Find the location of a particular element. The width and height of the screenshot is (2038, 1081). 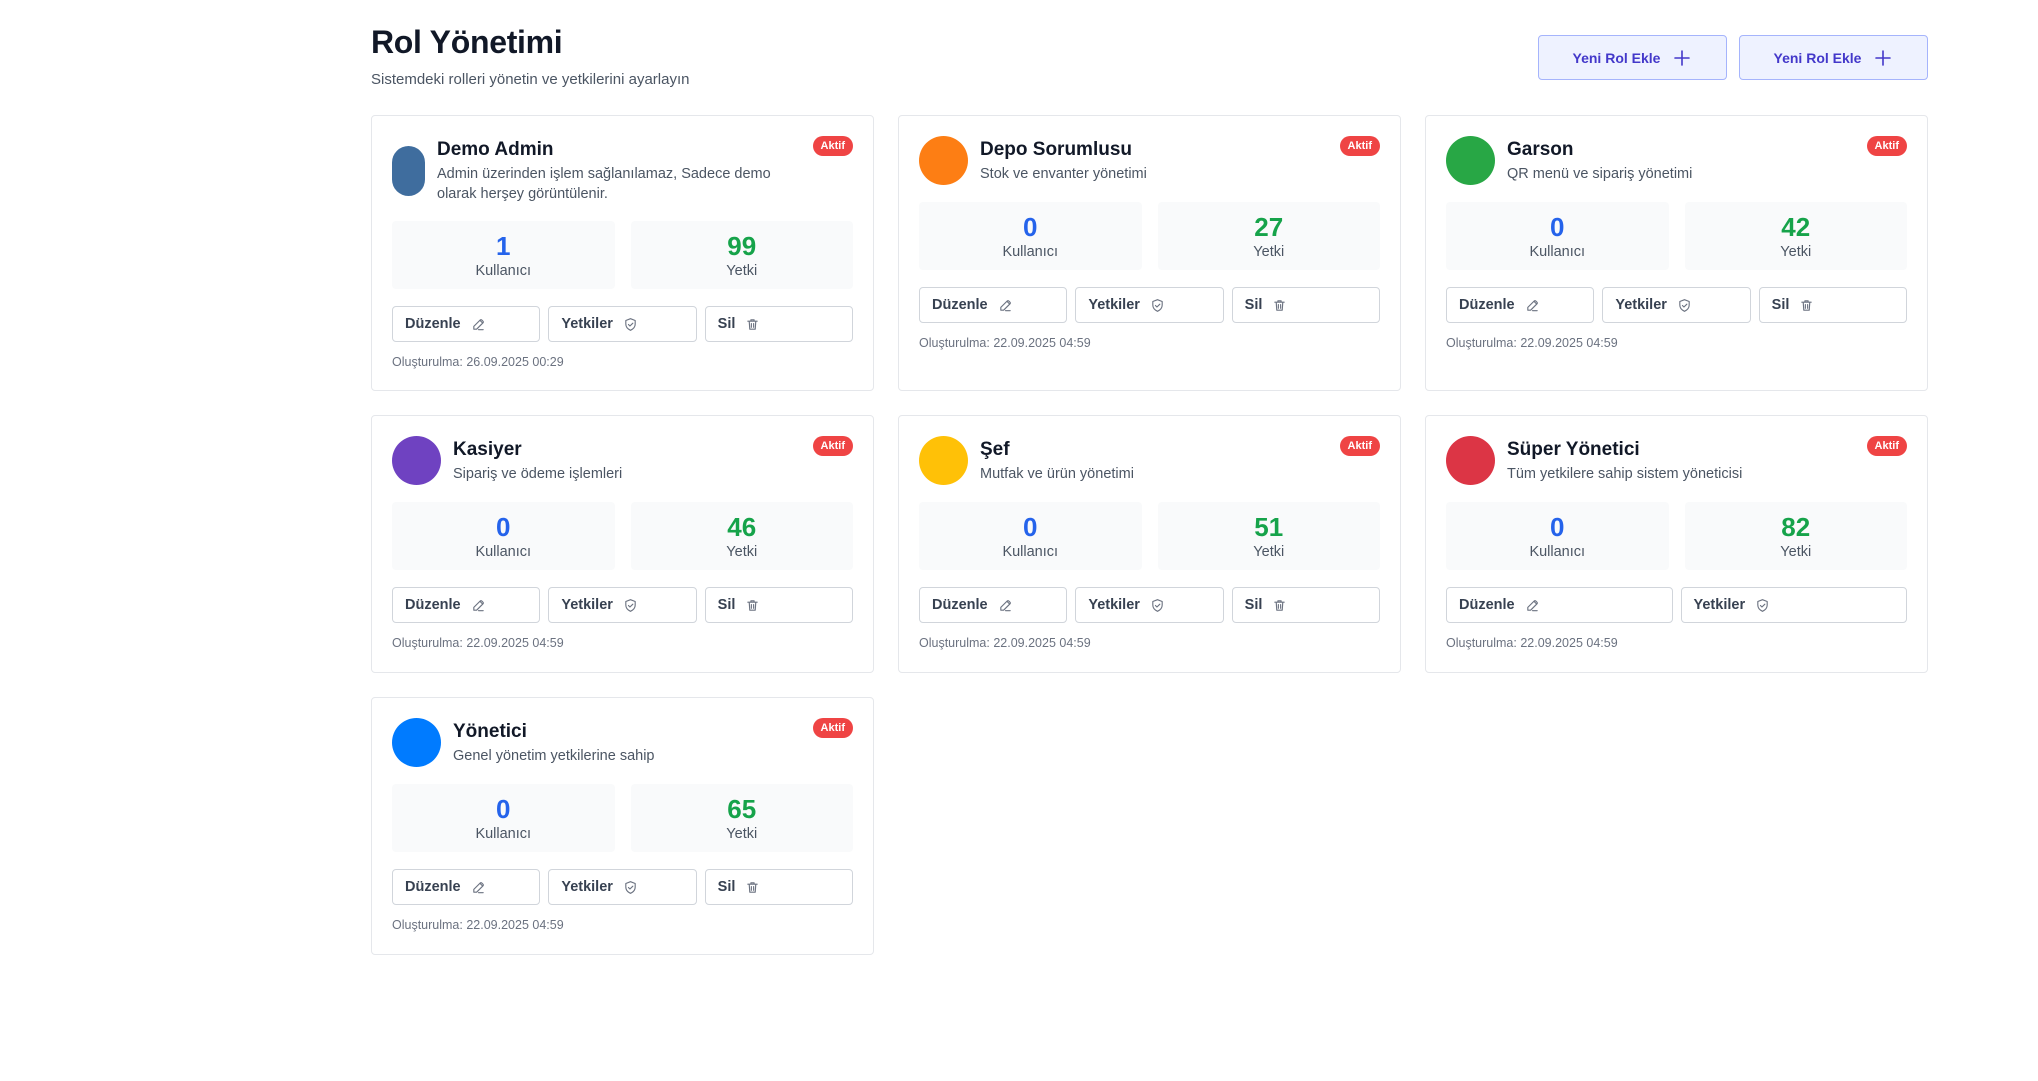

permission-count-stat: 99 Yetki is located at coordinates (741, 255).